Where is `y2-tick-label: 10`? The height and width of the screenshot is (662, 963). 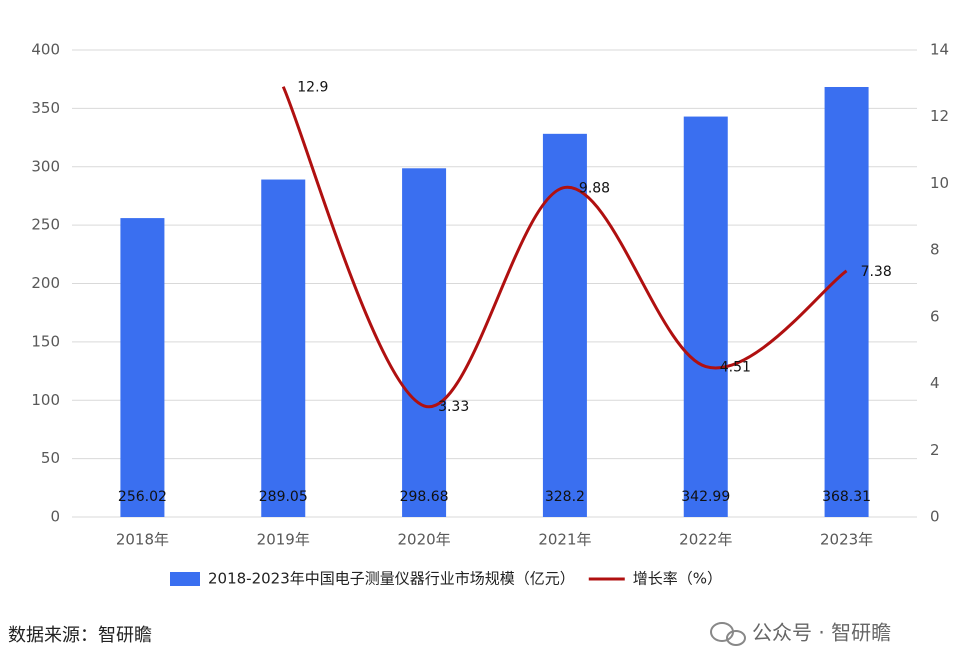
y2-tick-label: 10 is located at coordinates (939, 183).